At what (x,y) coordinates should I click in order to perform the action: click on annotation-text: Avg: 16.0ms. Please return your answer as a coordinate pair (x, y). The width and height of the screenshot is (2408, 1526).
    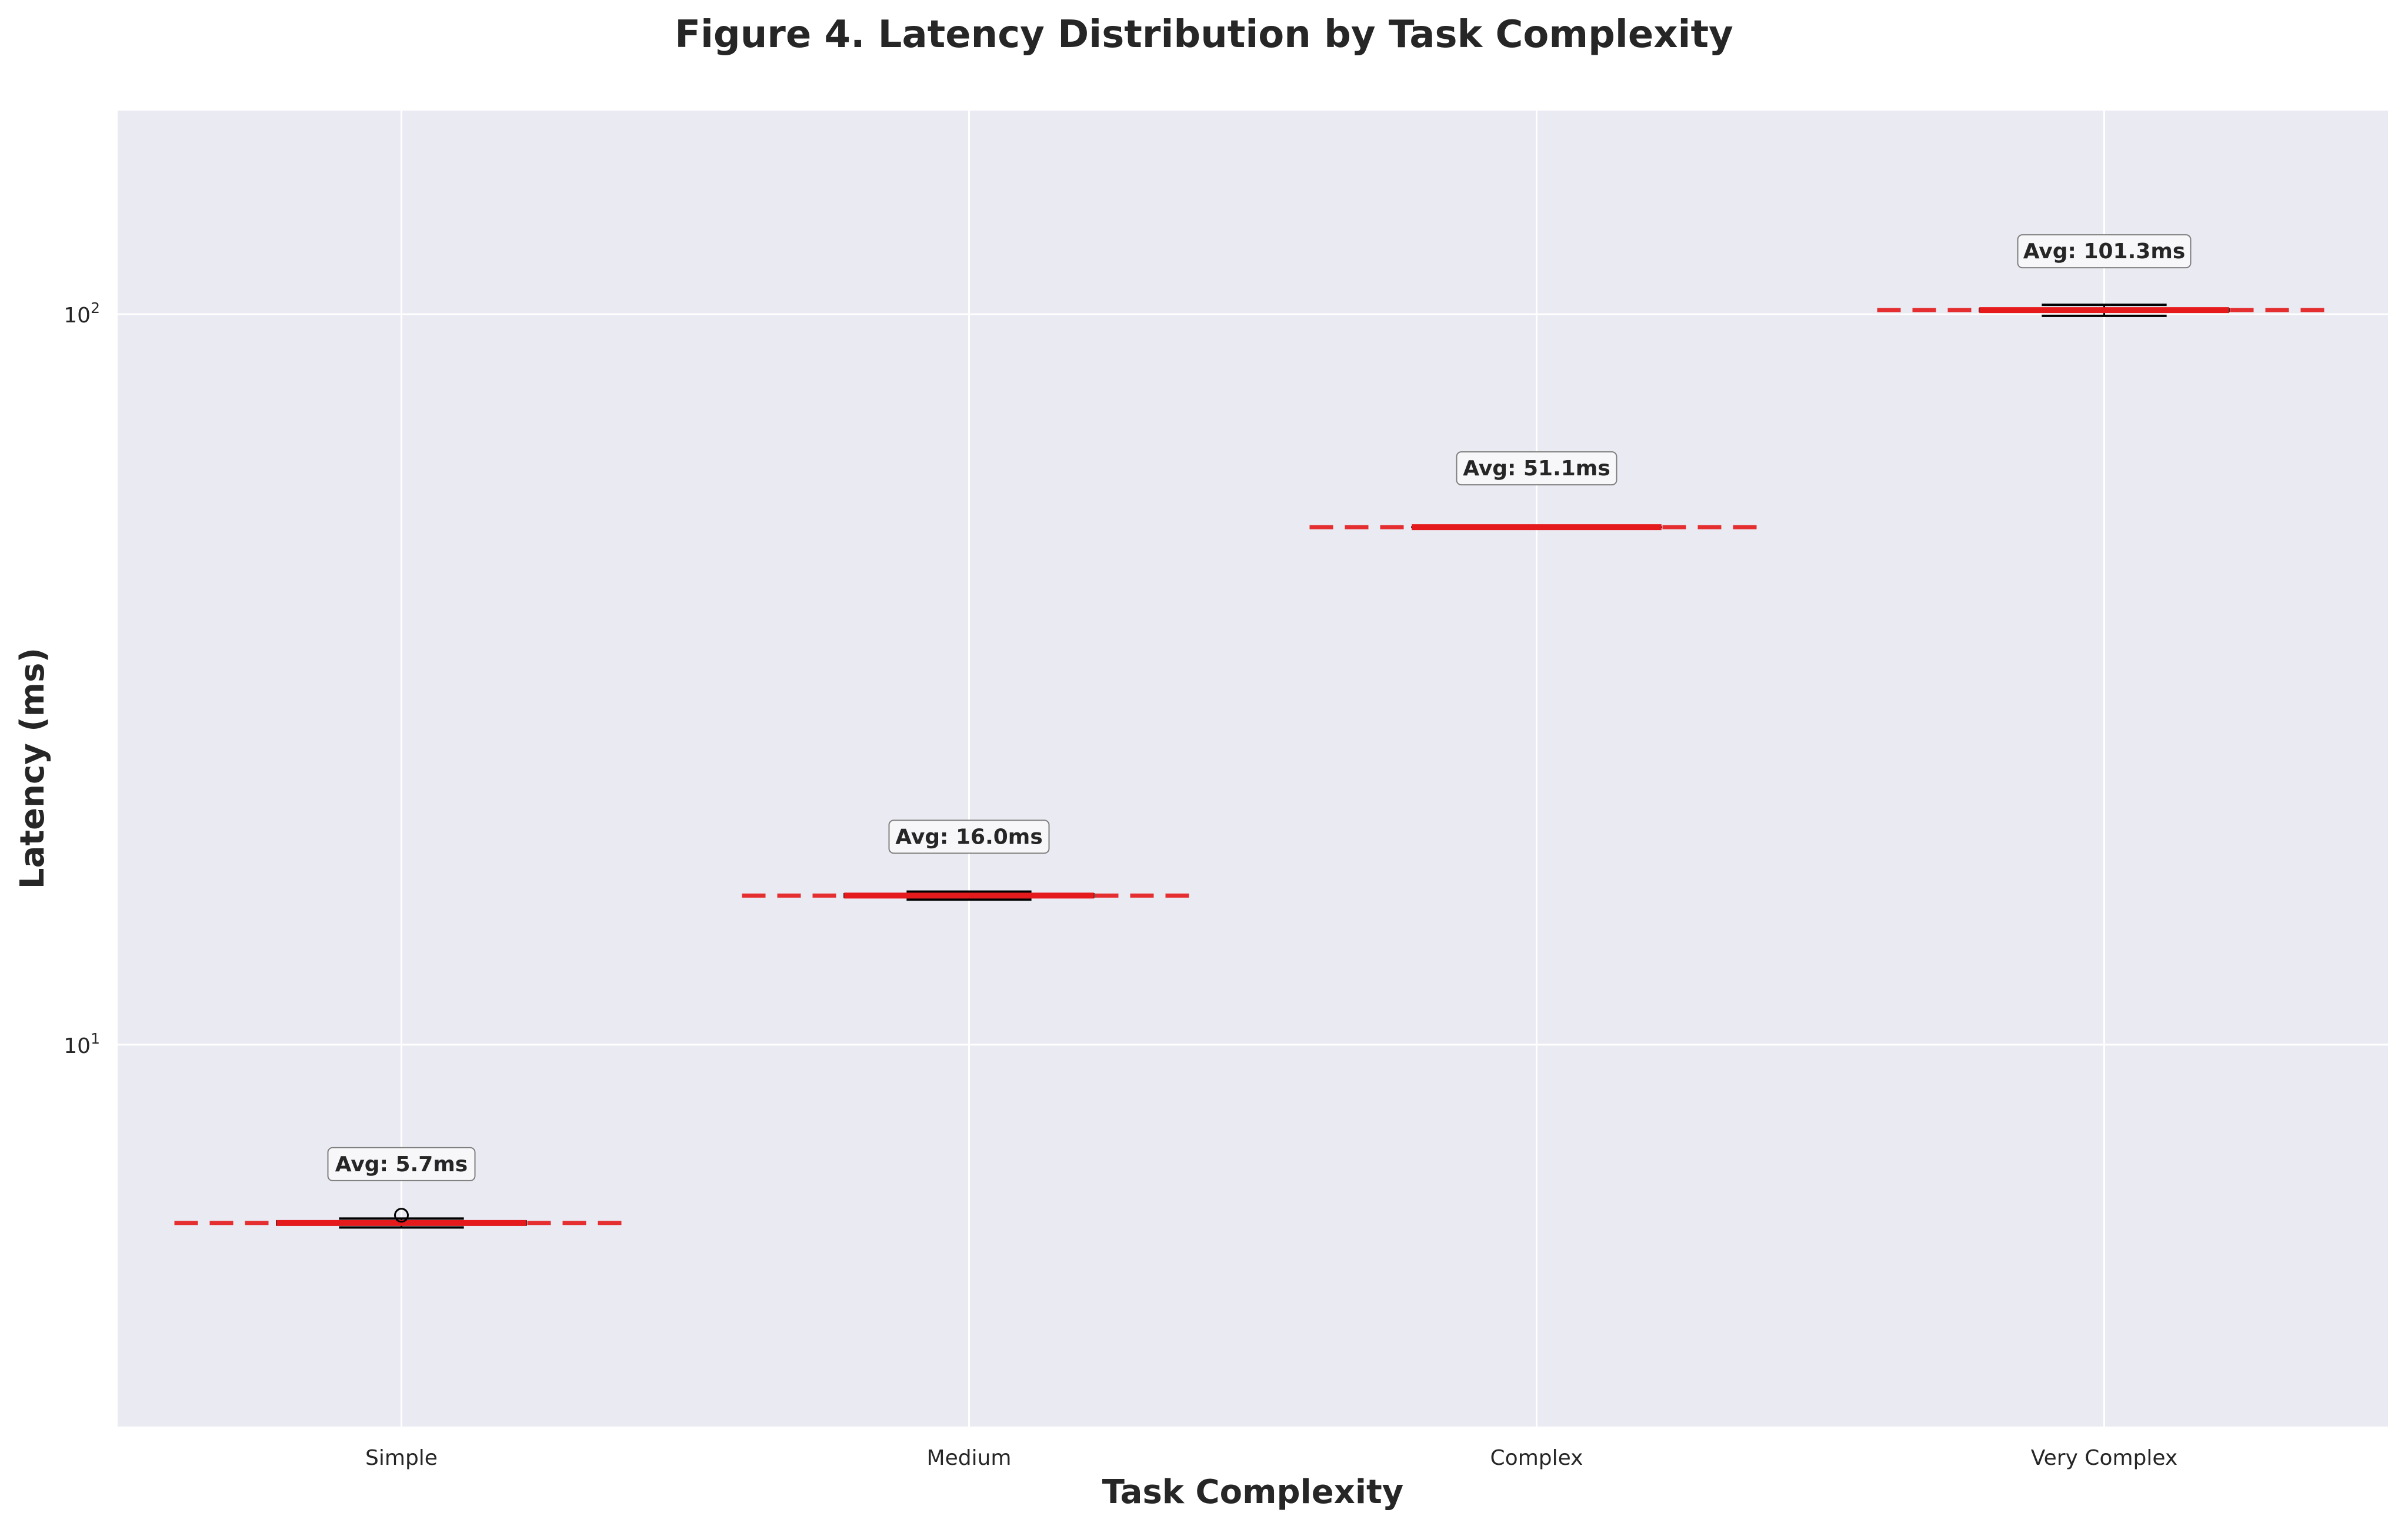
    Looking at the image, I should click on (969, 837).